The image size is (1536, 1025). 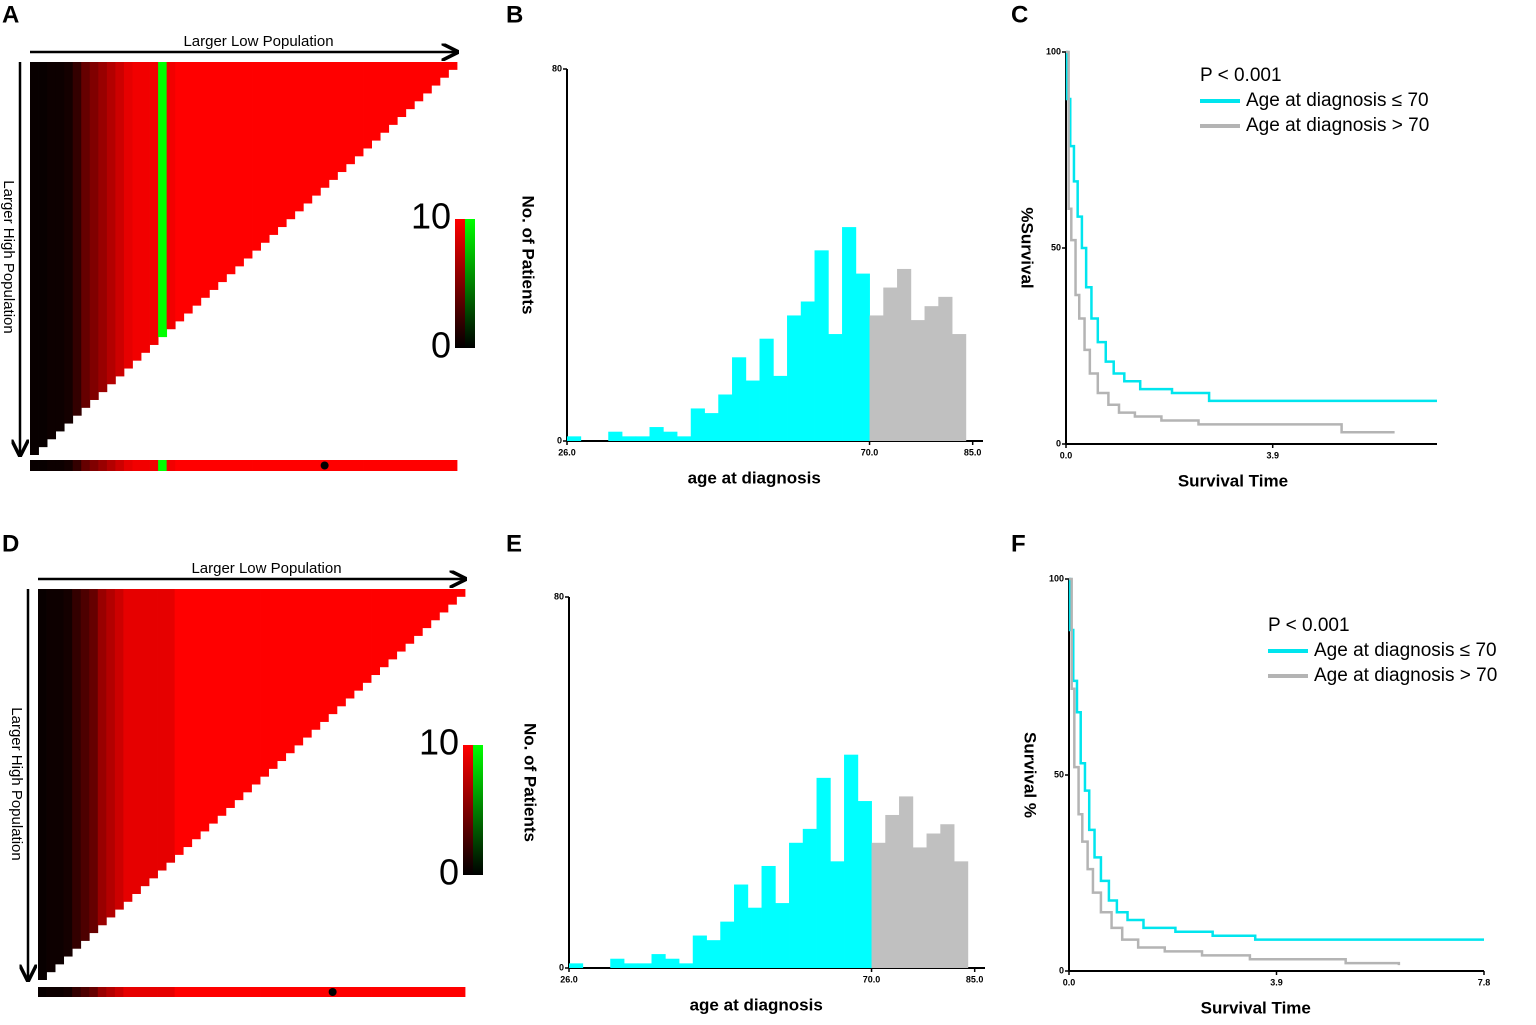 What do you see at coordinates (975, 979) in the screenshot?
I see `x-tick-label: 85.0` at bounding box center [975, 979].